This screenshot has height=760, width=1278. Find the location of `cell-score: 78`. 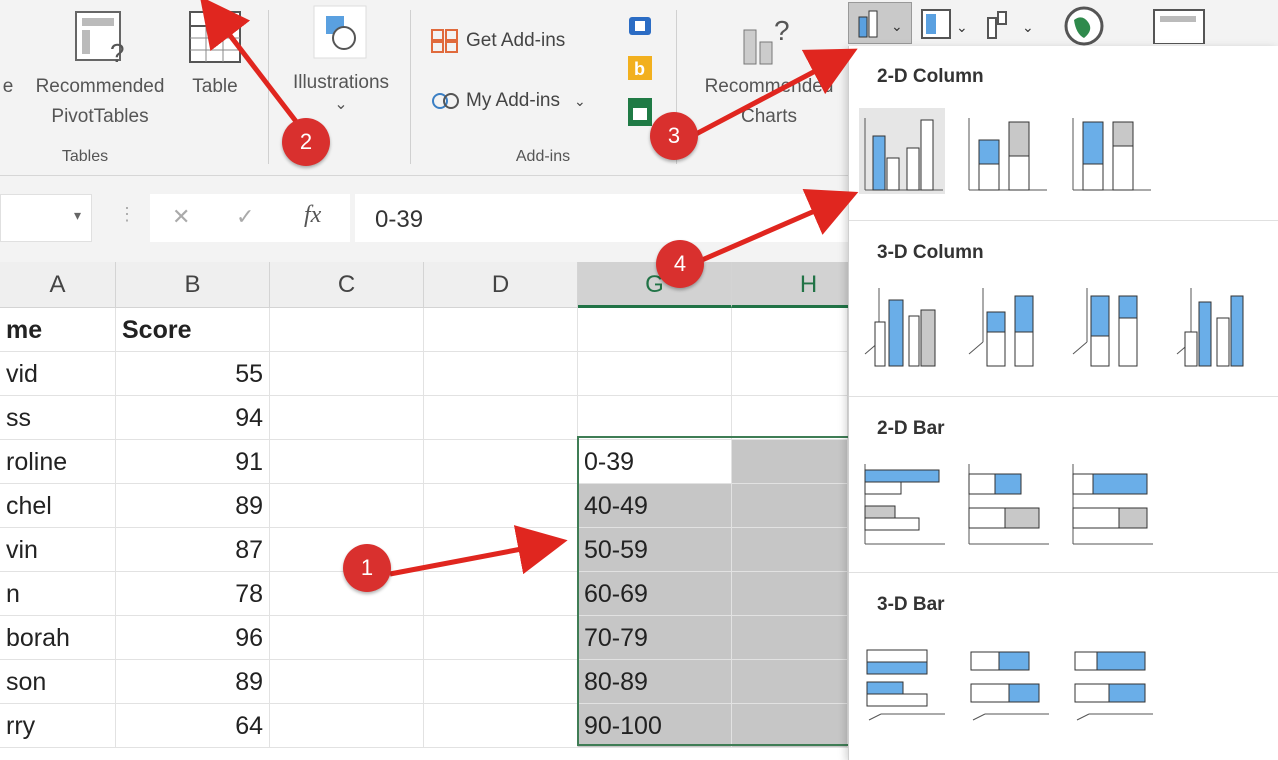

cell-score: 78 is located at coordinates (193, 594).